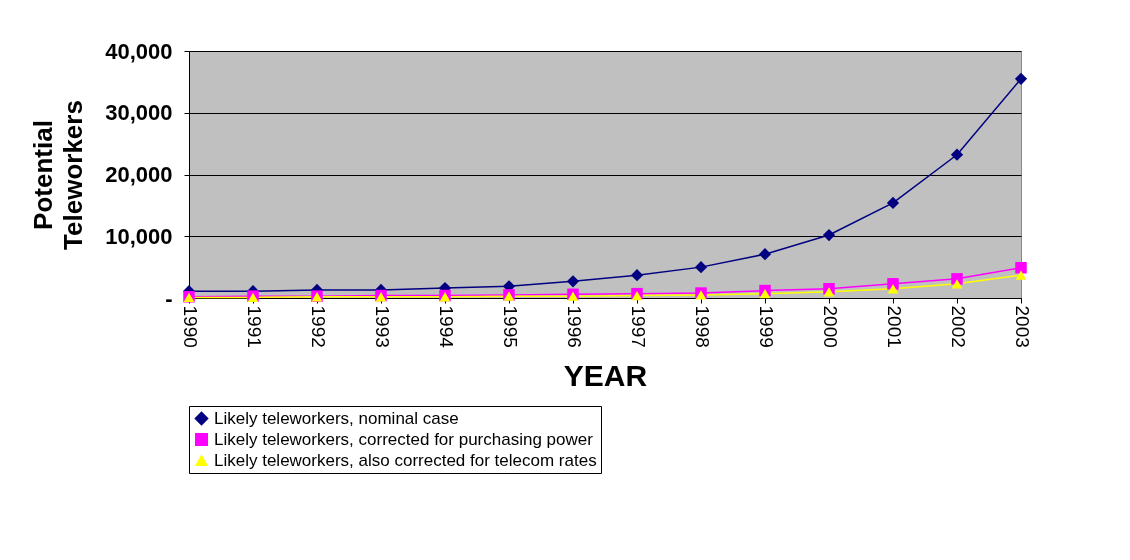  What do you see at coordinates (405, 460) in the screenshot?
I see `legend-label: Likely teleworkers, also corrected for telecom rates` at bounding box center [405, 460].